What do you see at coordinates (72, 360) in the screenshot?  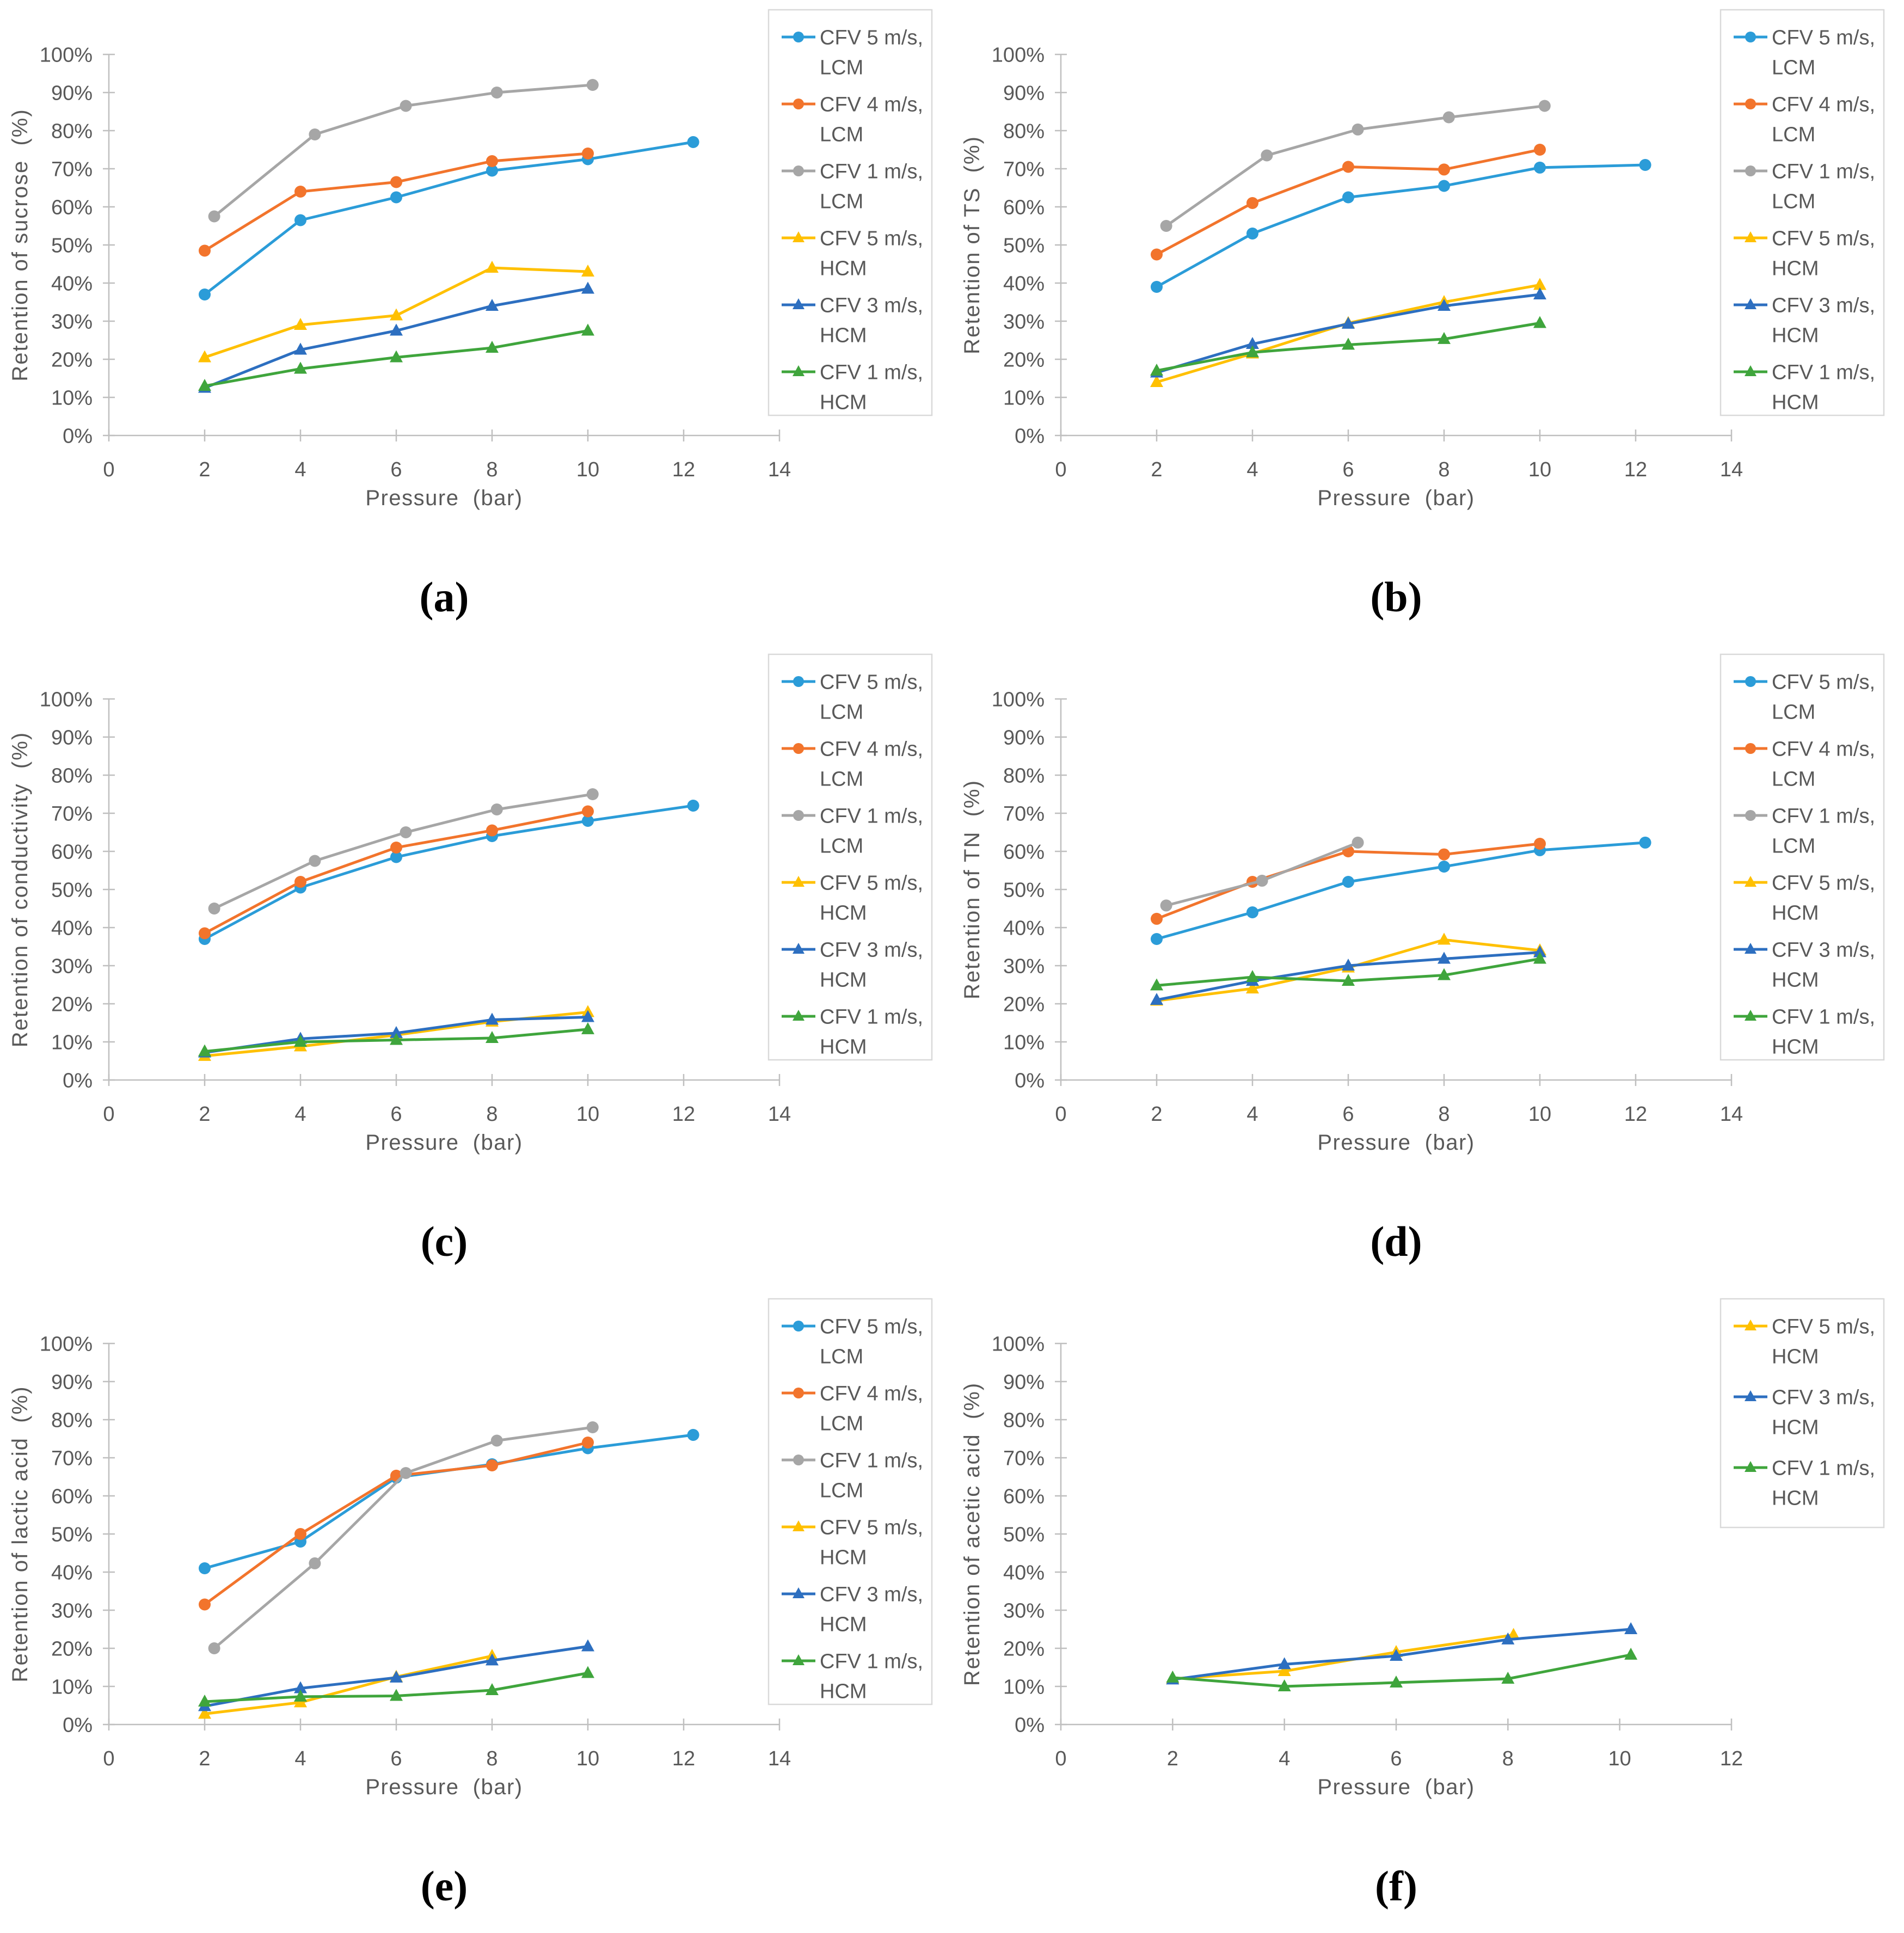 I see `y-tick-label: 20%` at bounding box center [72, 360].